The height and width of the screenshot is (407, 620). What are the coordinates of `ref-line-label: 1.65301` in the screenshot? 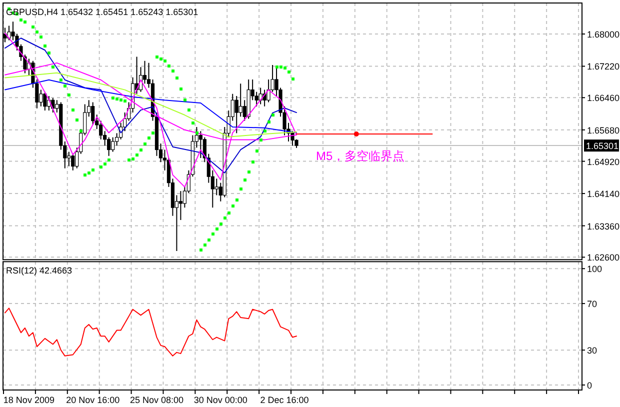 It's located at (602, 146).